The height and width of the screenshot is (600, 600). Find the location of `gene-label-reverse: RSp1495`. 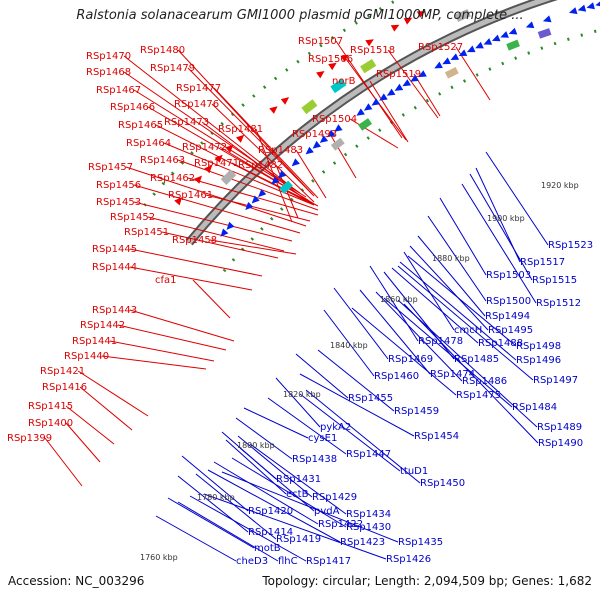

gene-label-reverse: RSp1495 is located at coordinates (510, 330).